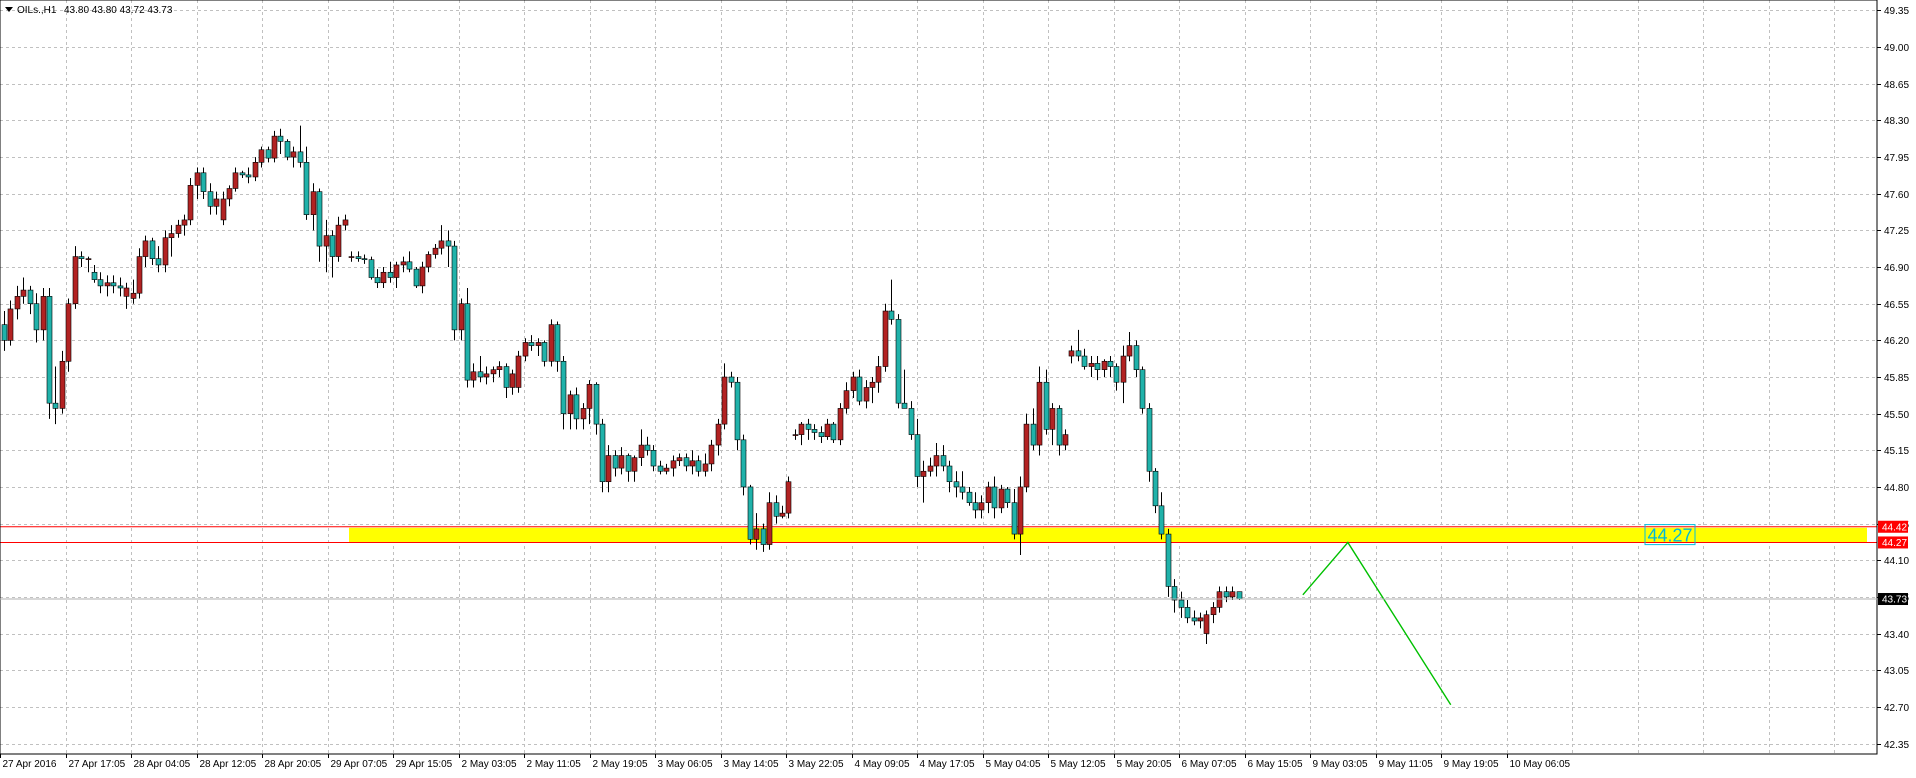  Describe the element at coordinates (1340, 764) in the screenshot. I see `x-tick-label: 9 May 03:05` at that location.